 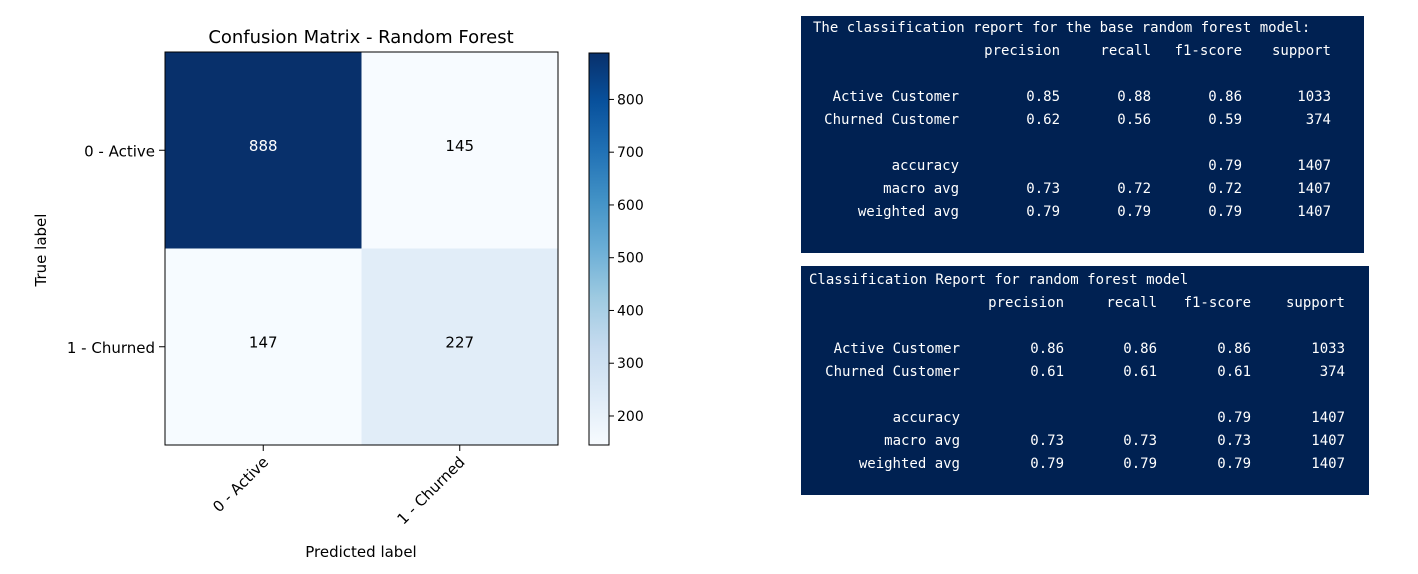 I want to click on colorbar-ticks: 200 300 400 500 600 700 800, so click(x=626, y=258).